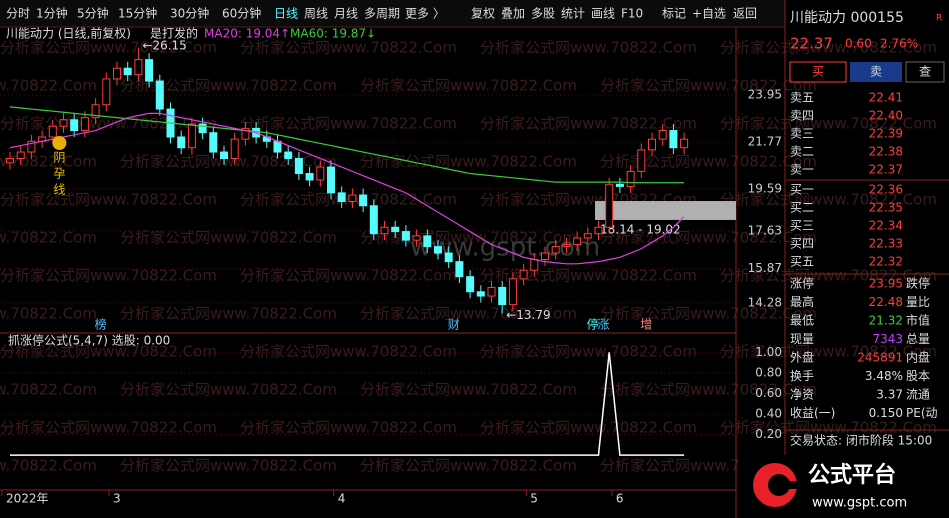 The width and height of the screenshot is (949, 518). What do you see at coordinates (918, 357) in the screenshot?
I see `stat-label: 内盘` at bounding box center [918, 357].